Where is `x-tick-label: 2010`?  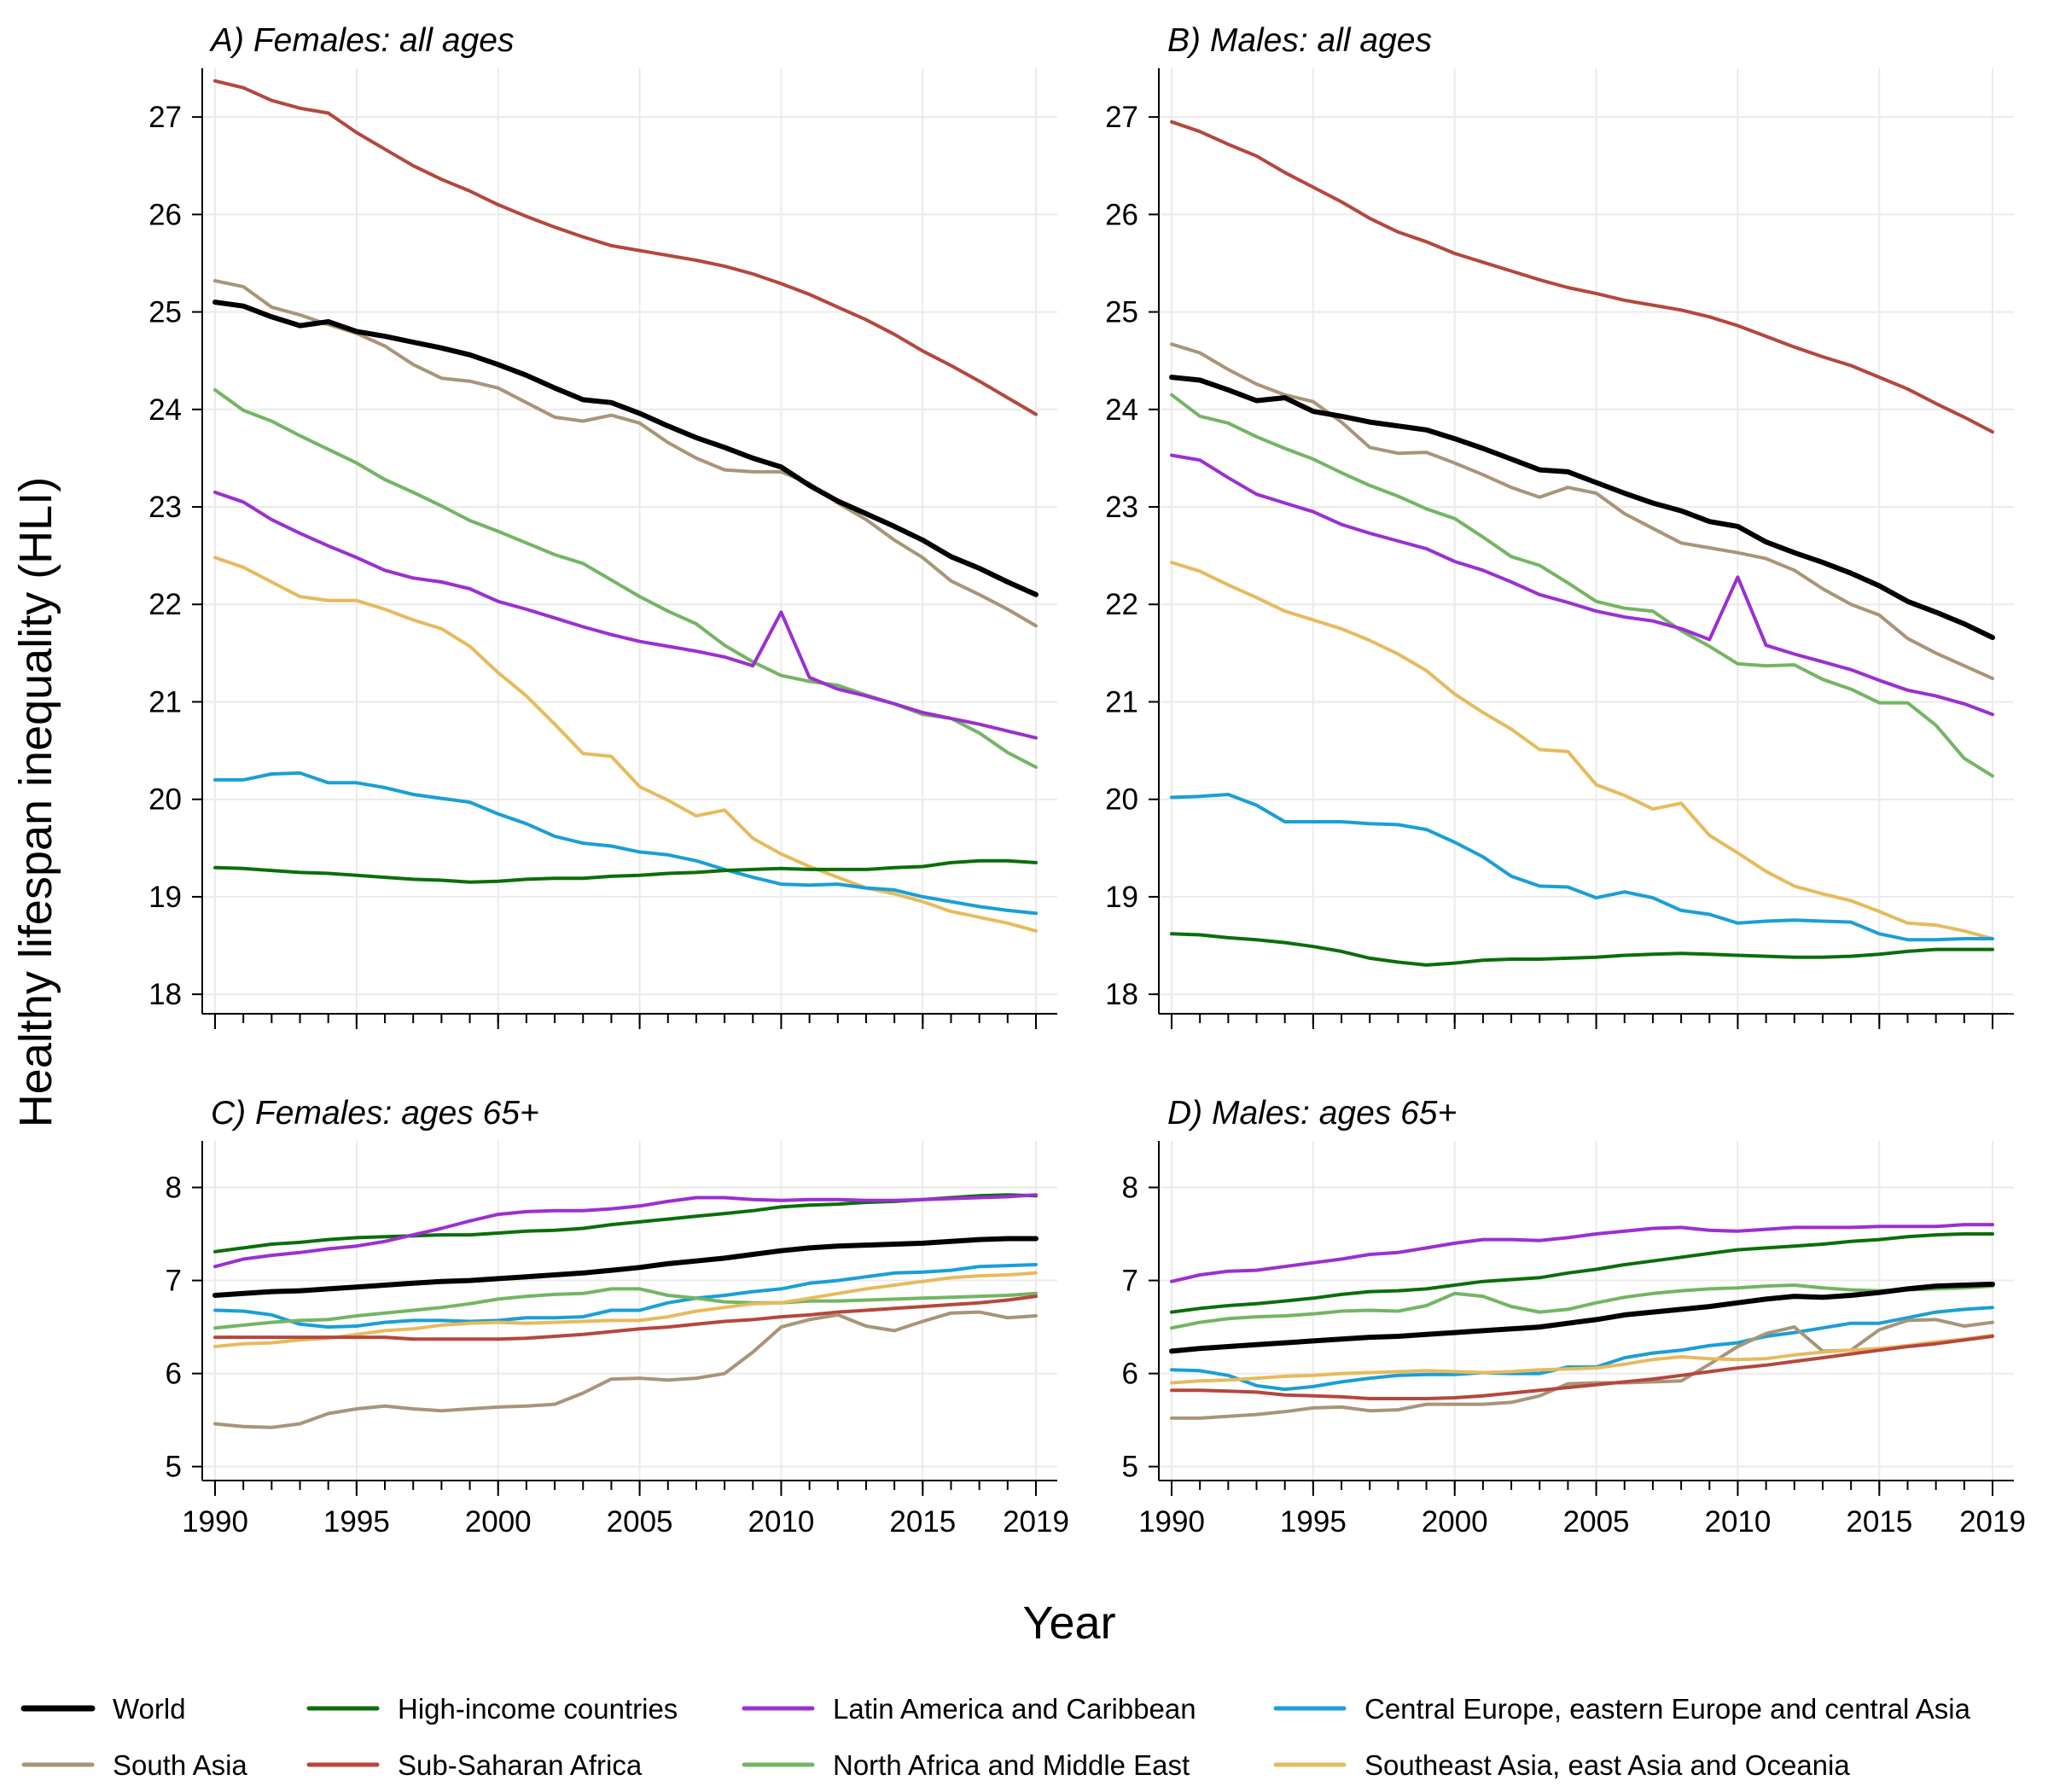 x-tick-label: 2010 is located at coordinates (1738, 1522).